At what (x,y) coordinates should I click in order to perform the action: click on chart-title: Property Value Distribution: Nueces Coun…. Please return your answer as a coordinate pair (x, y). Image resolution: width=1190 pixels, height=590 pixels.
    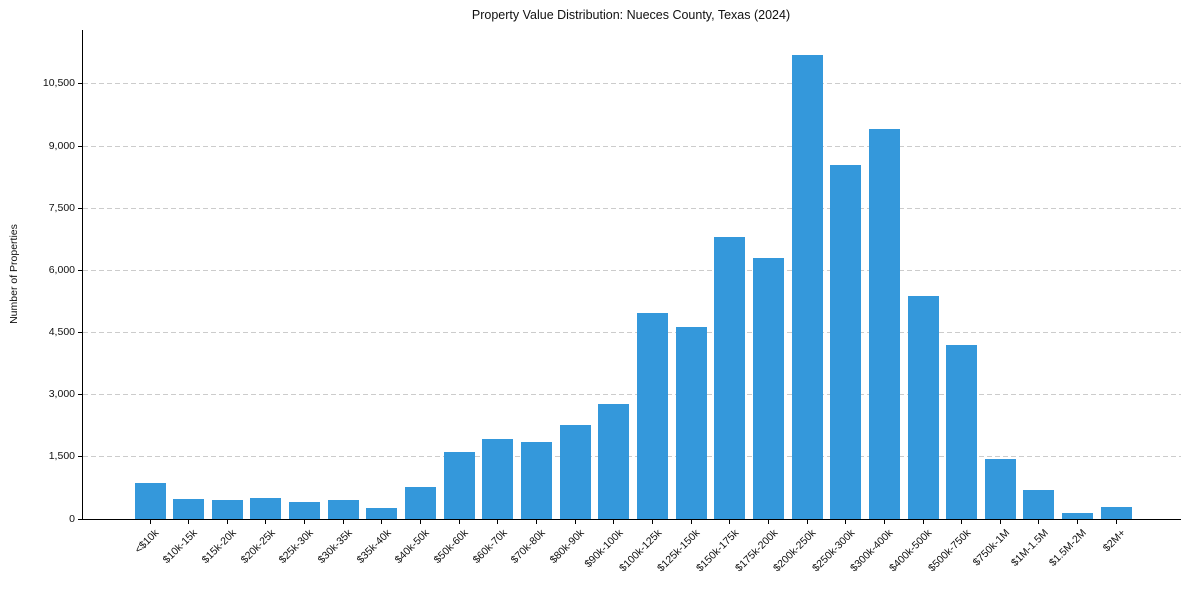
    Looking at the image, I should click on (631, 15).